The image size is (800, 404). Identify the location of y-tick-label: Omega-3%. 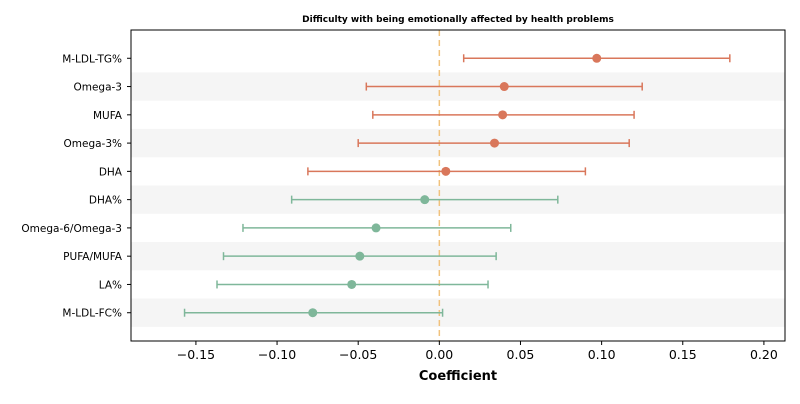
(93, 144).